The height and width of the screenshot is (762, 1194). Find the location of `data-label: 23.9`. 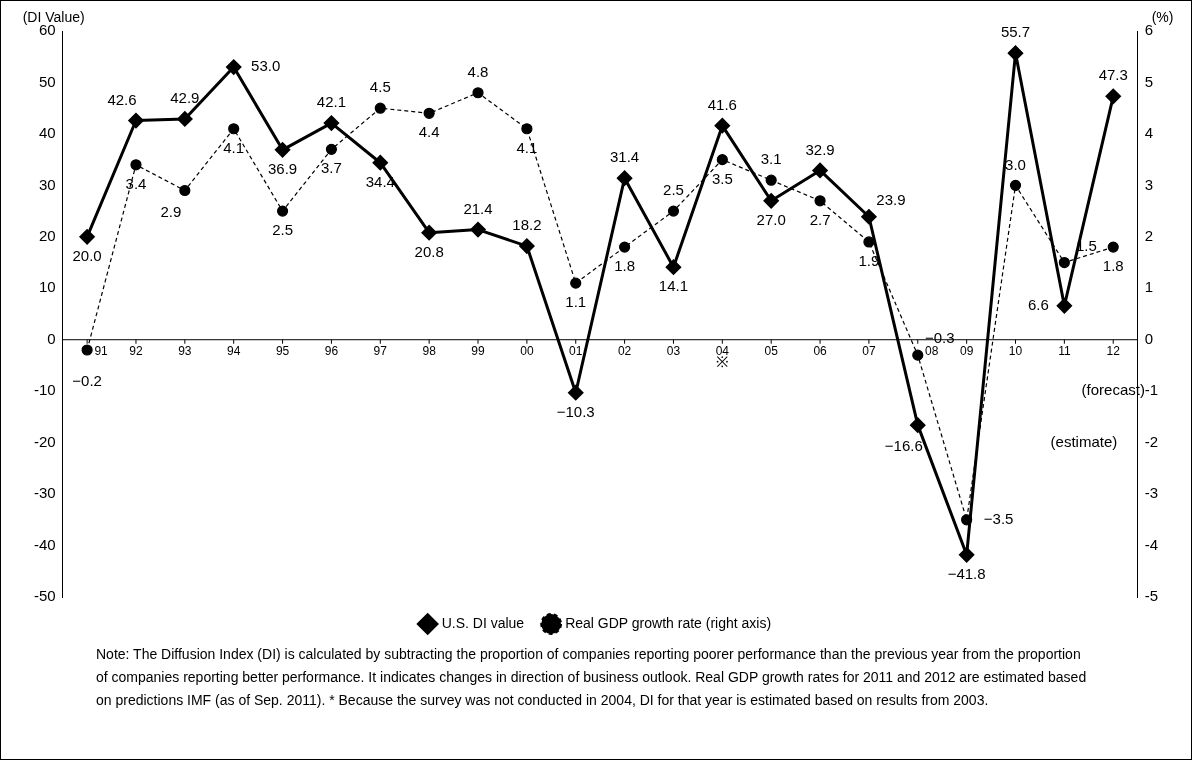

data-label: 23.9 is located at coordinates (891, 199).